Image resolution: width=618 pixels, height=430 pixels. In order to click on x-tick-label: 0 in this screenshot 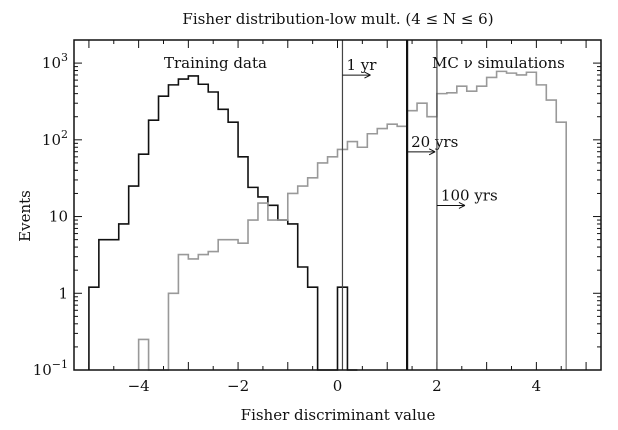, I will do `click(338, 386)`.